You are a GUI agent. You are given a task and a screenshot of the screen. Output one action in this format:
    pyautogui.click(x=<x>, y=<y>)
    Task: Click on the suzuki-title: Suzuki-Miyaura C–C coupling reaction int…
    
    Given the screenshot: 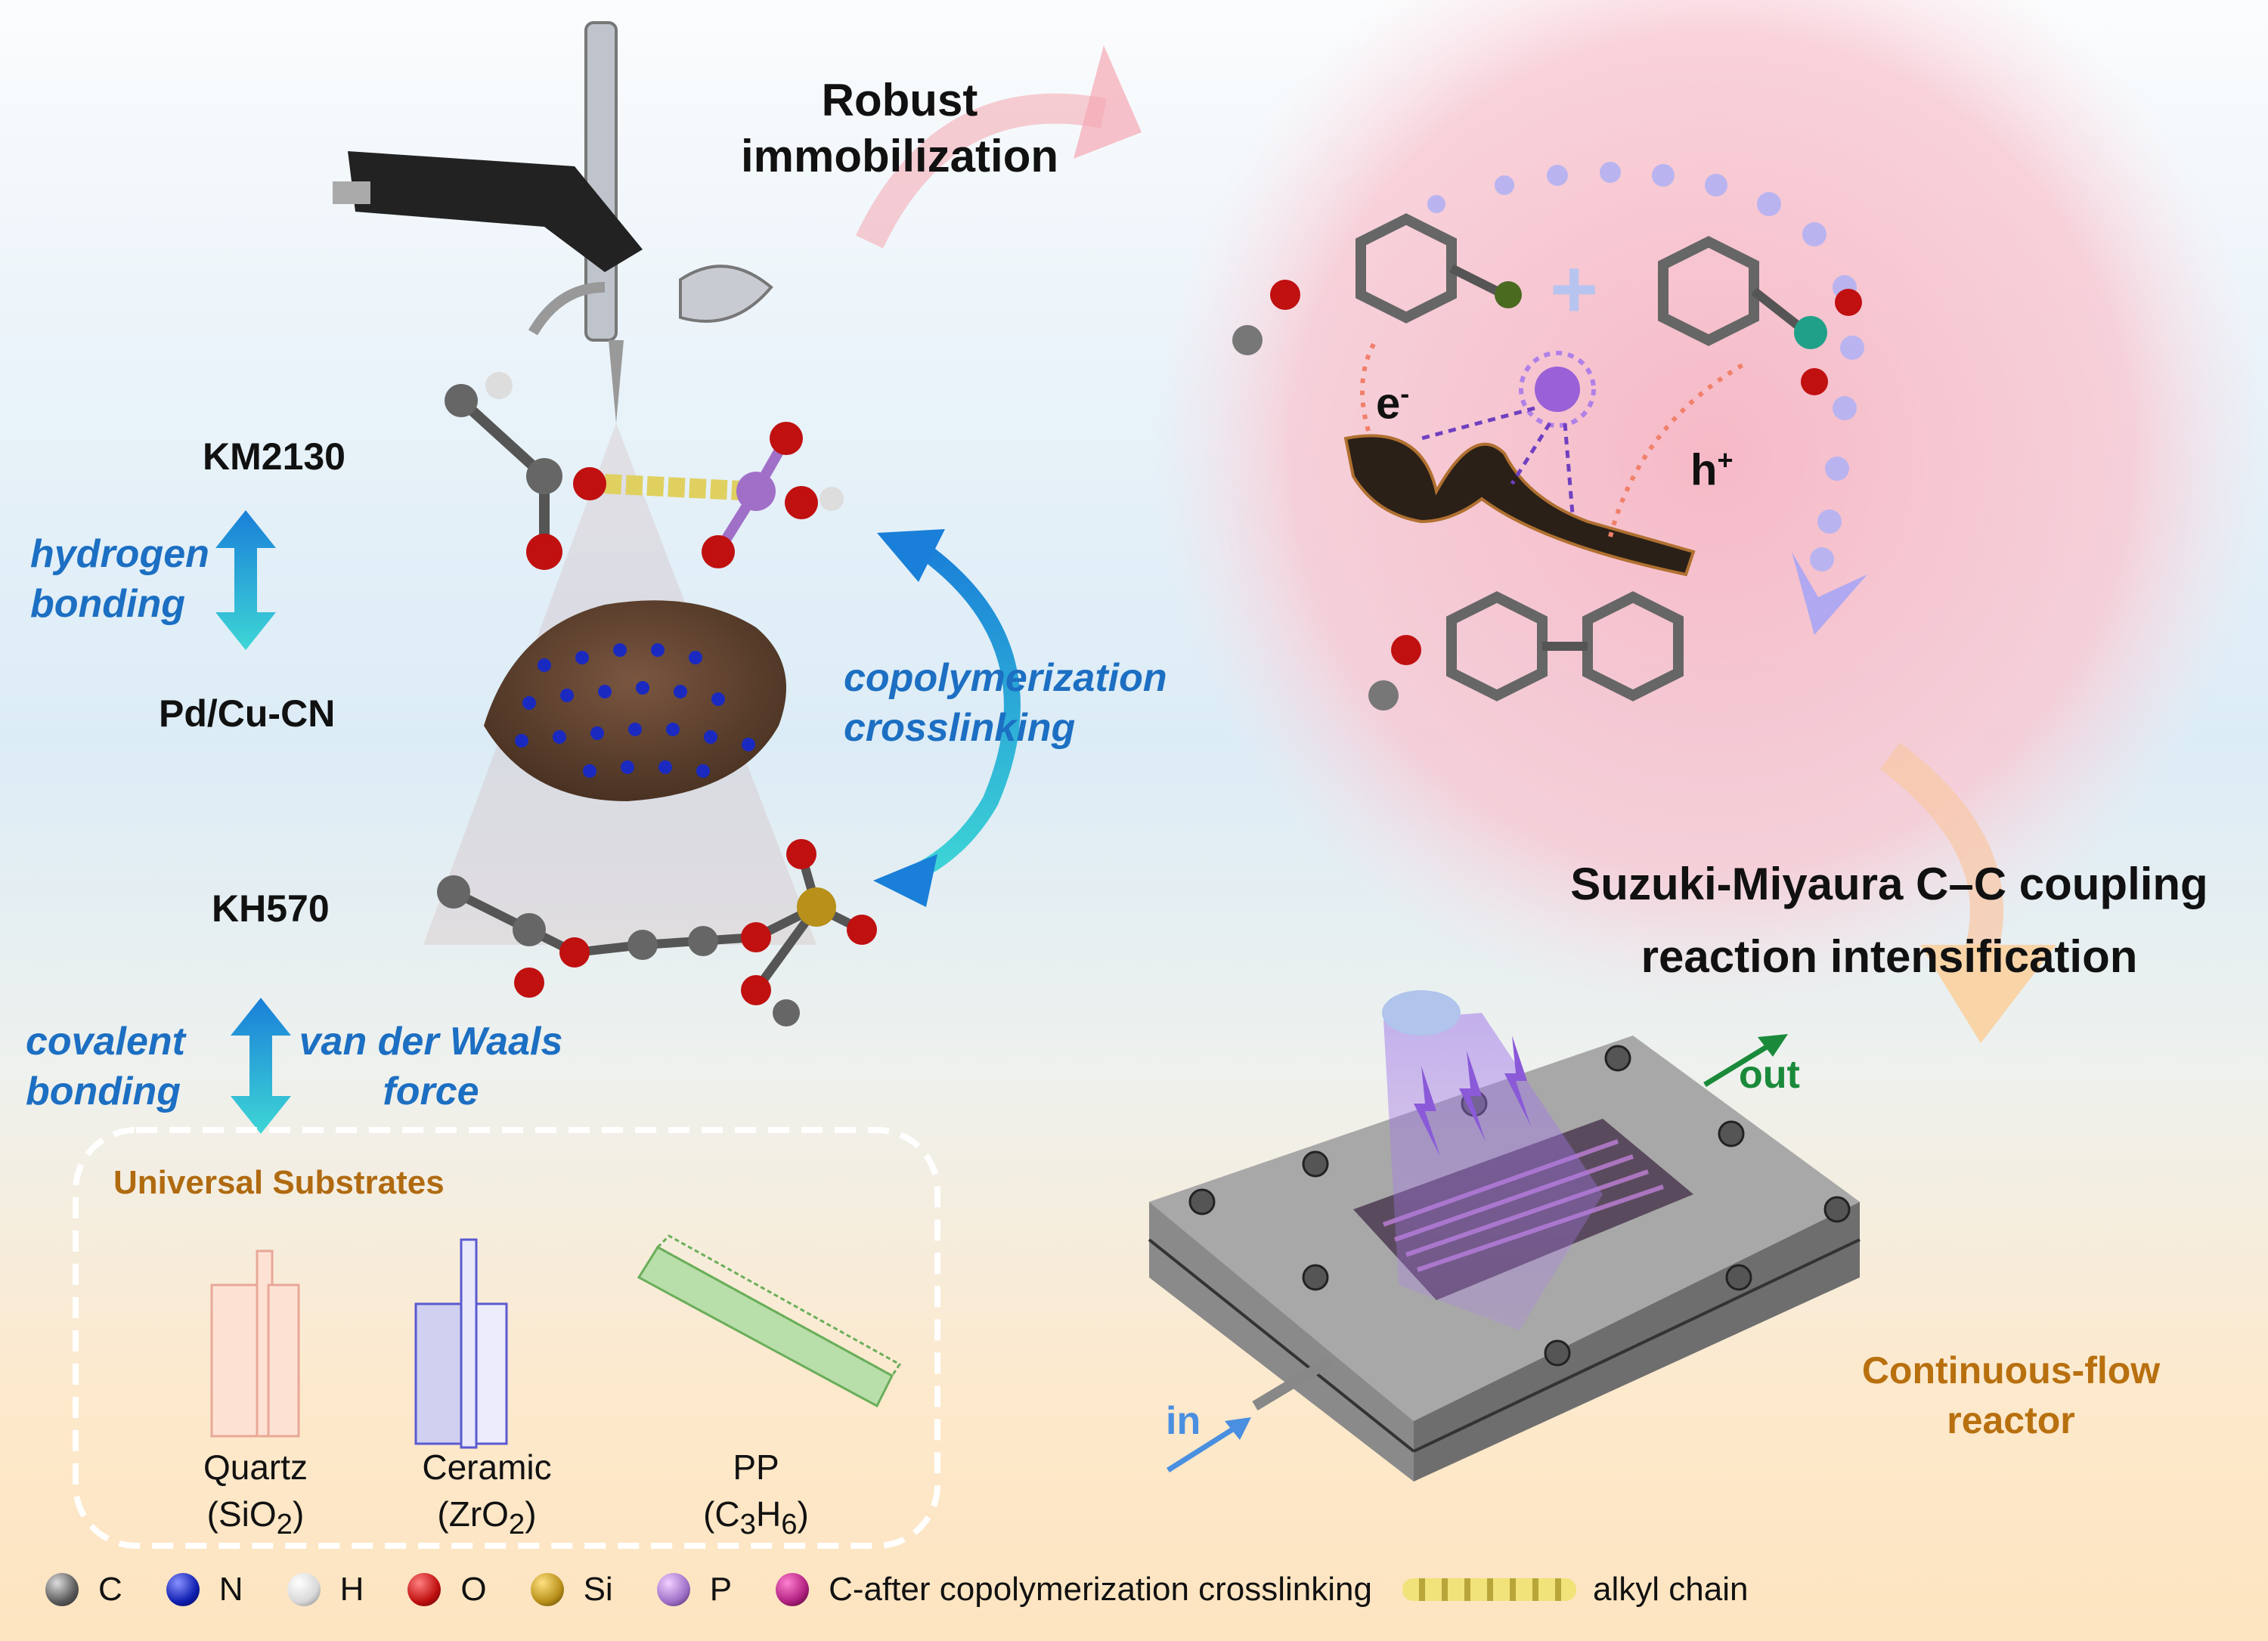 What is the action you would take?
    pyautogui.click(x=1889, y=920)
    